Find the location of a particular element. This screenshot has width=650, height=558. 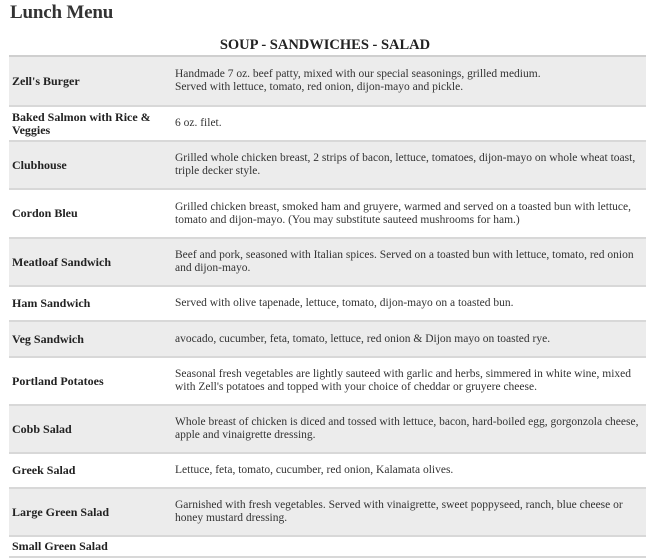

item-name: Baked Salmon with Rice & Veggies is located at coordinates (81, 123).